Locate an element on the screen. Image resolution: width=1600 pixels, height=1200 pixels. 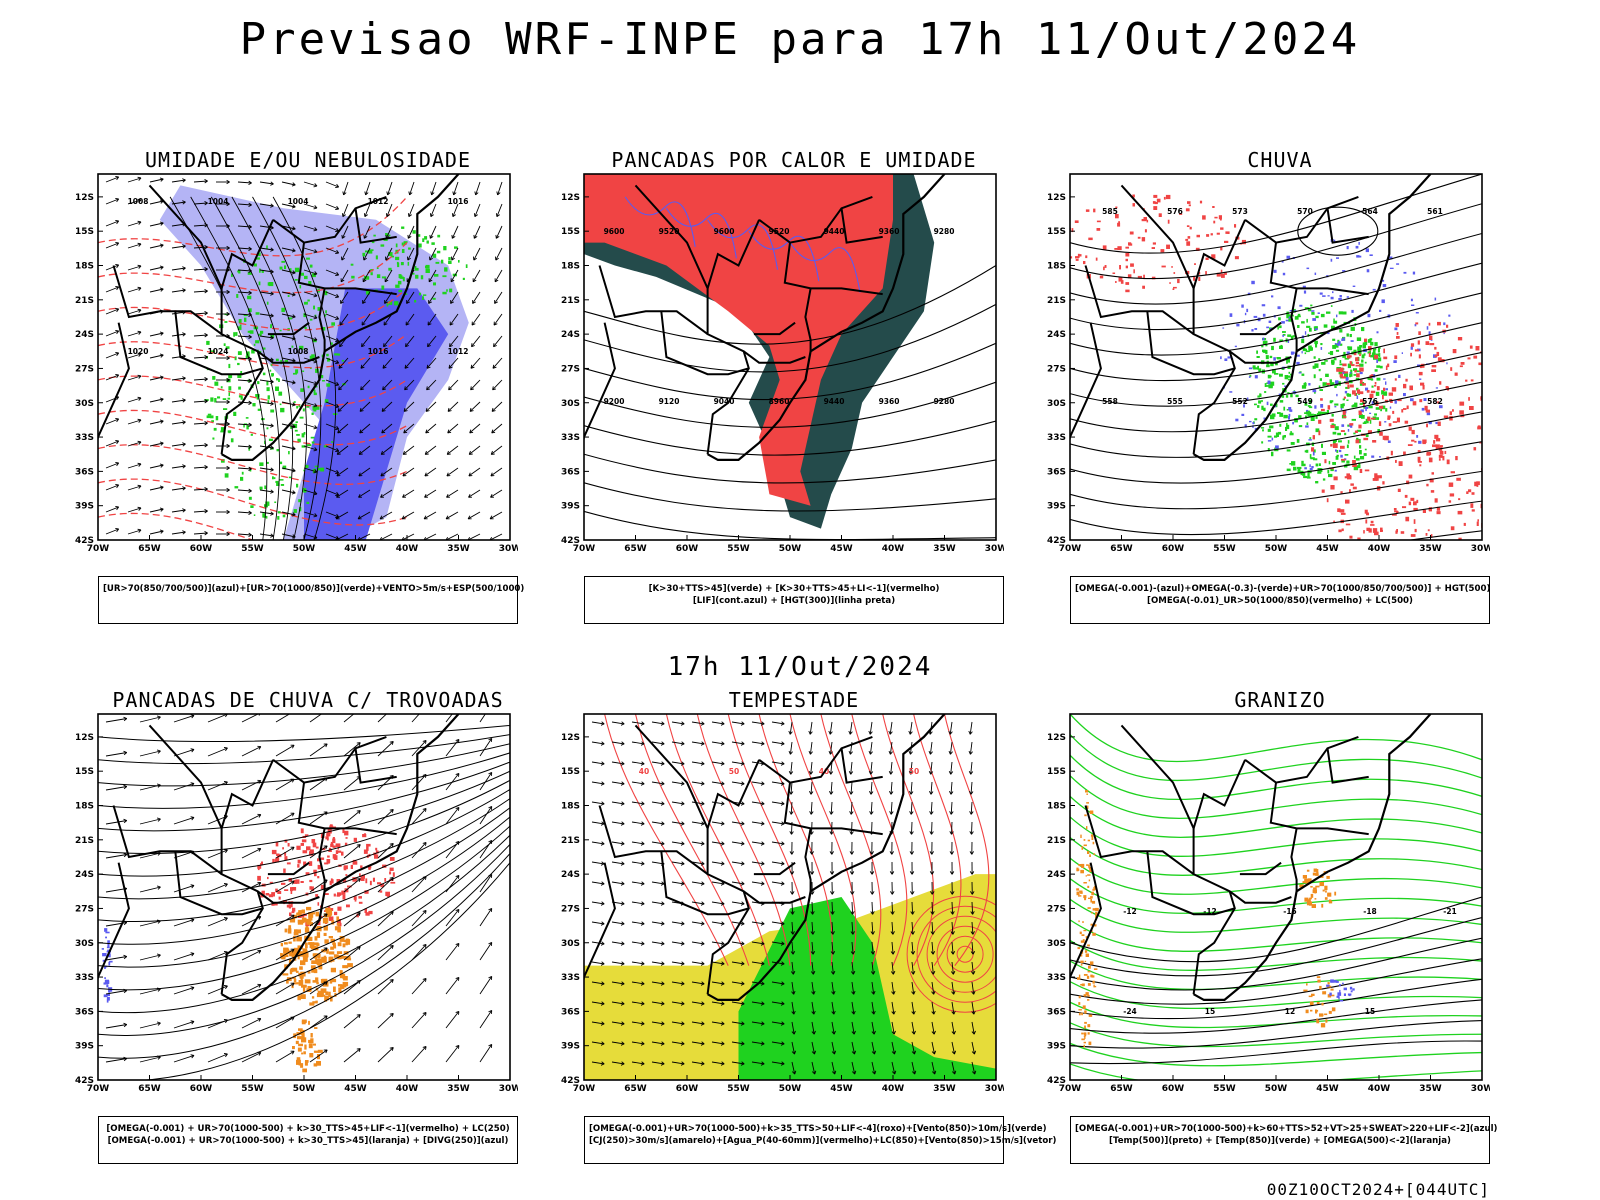
lon-tick-label: 40W is located at coordinates (407, 549).